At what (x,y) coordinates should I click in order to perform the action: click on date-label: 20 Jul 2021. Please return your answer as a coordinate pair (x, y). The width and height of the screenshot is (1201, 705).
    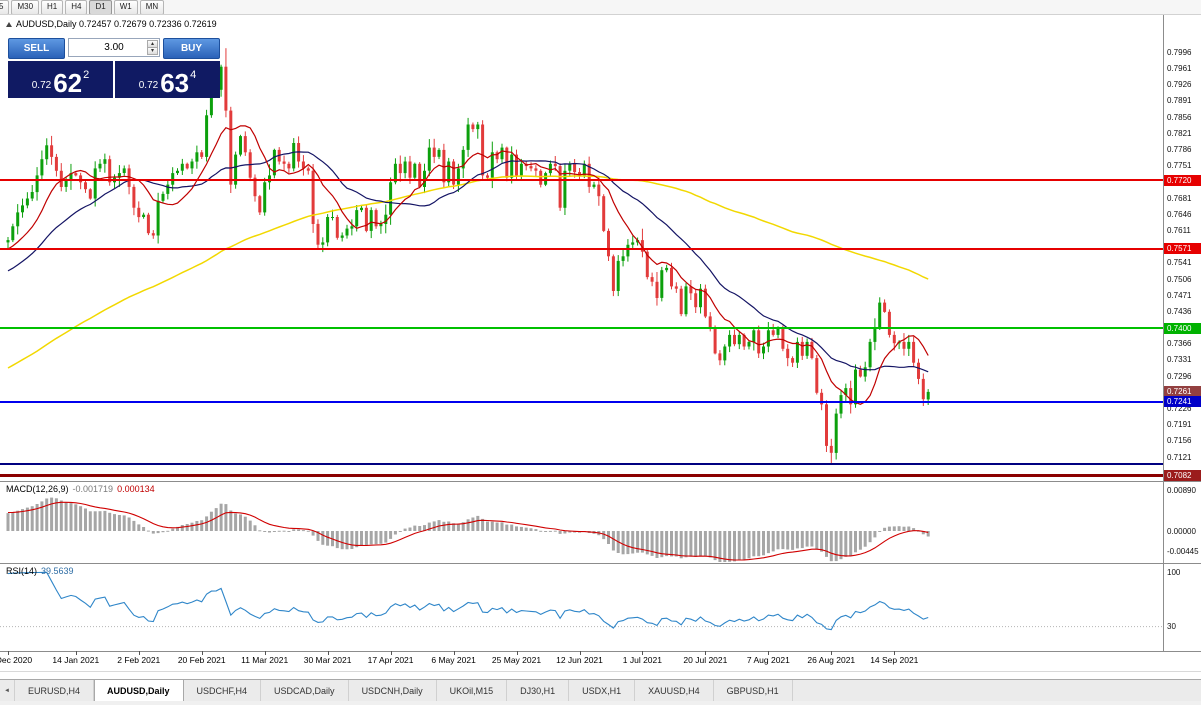
    Looking at the image, I should click on (705, 660).